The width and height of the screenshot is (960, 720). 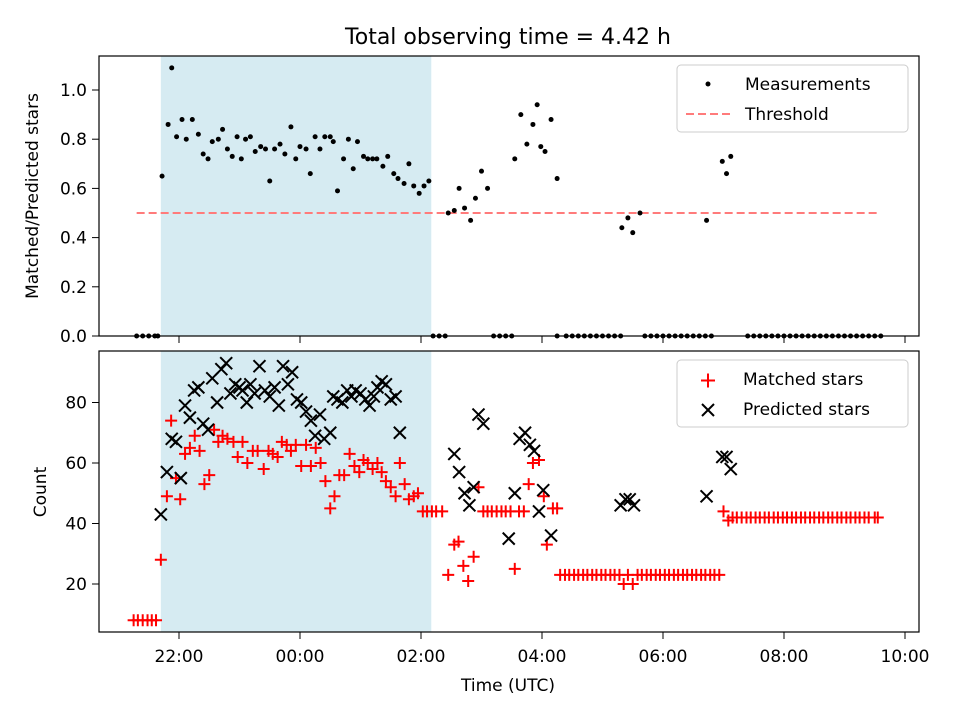 What do you see at coordinates (507, 686) in the screenshot?
I see `x-axis-label: Time (UTC)` at bounding box center [507, 686].